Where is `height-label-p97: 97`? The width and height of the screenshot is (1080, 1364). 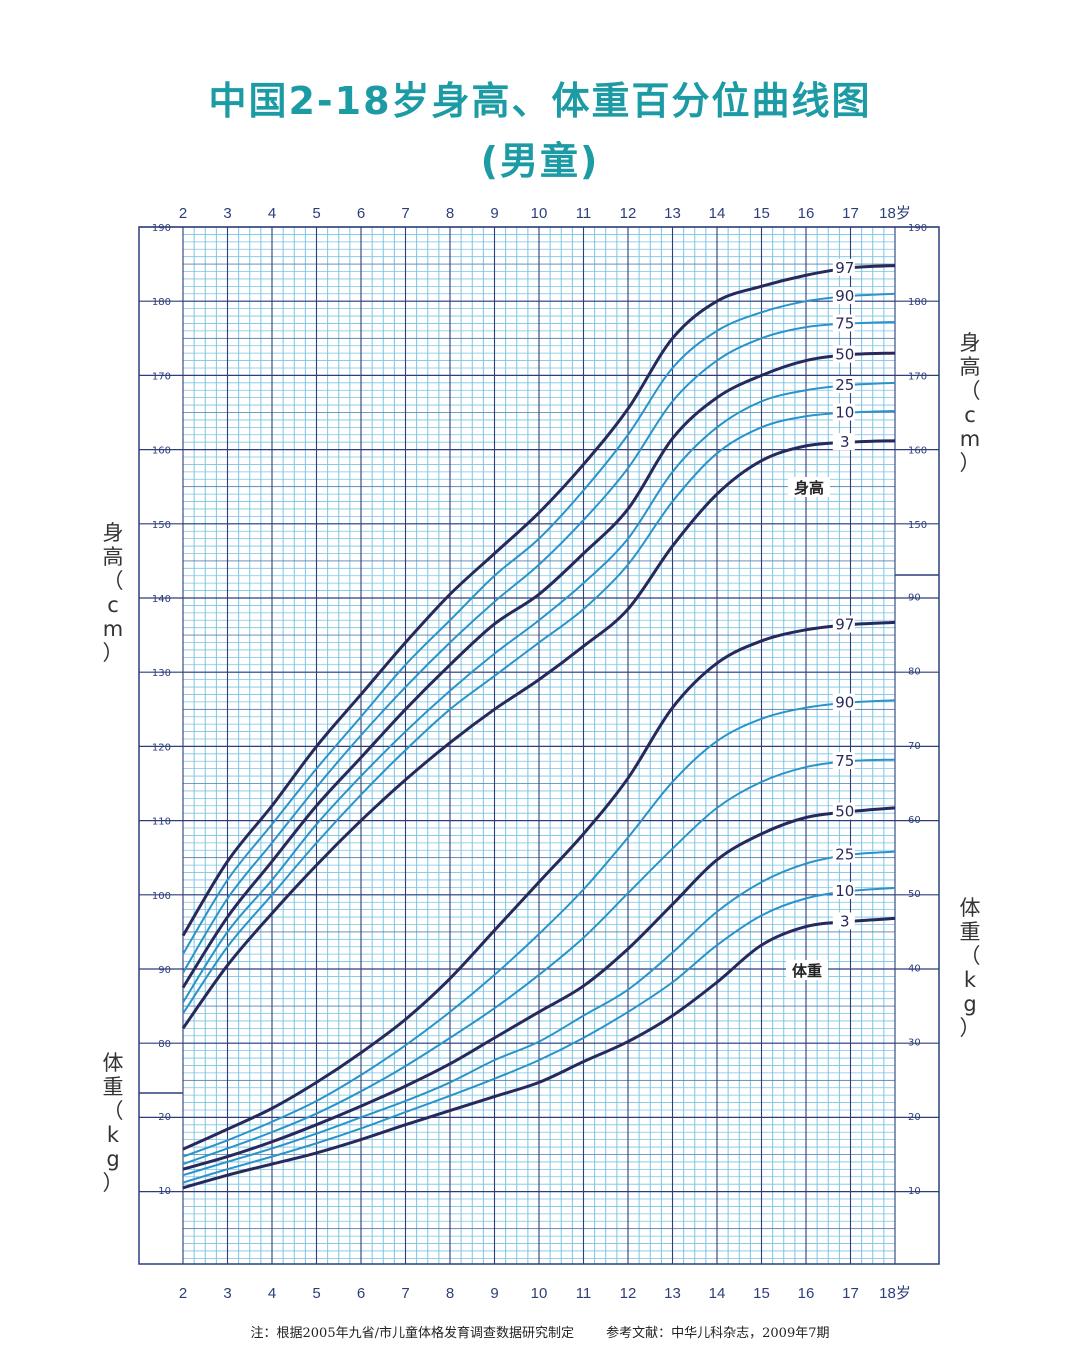
height-label-p97: 97 is located at coordinates (844, 268).